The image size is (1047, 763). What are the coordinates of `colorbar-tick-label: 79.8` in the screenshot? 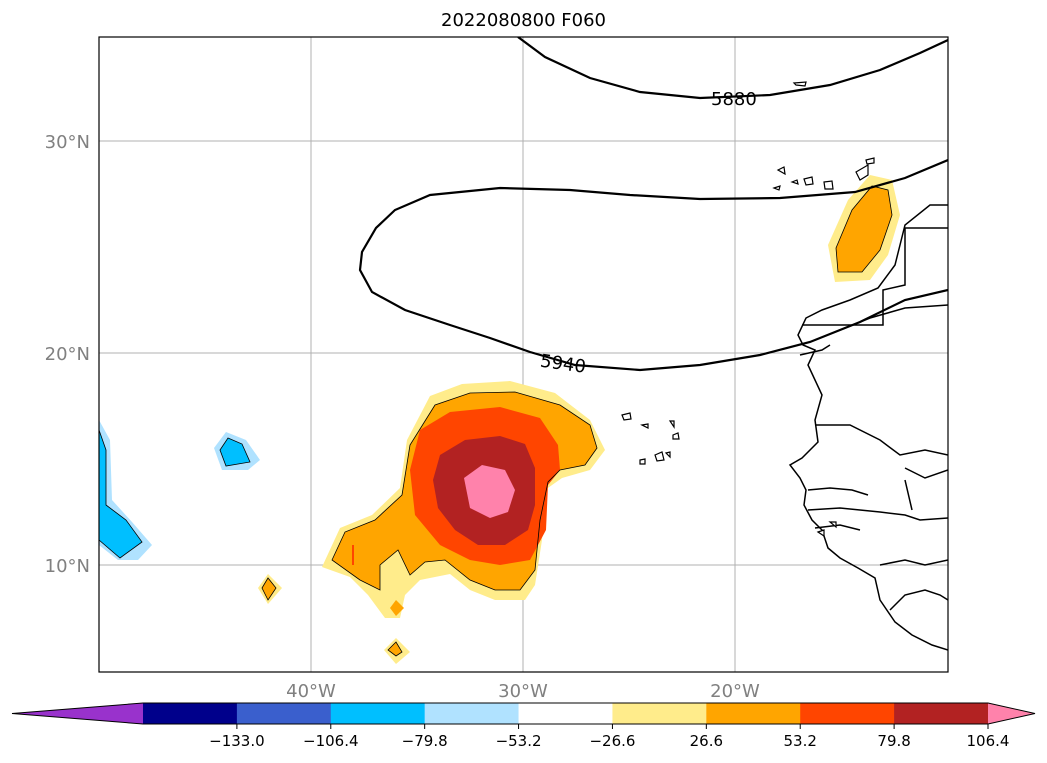 It's located at (893, 741).